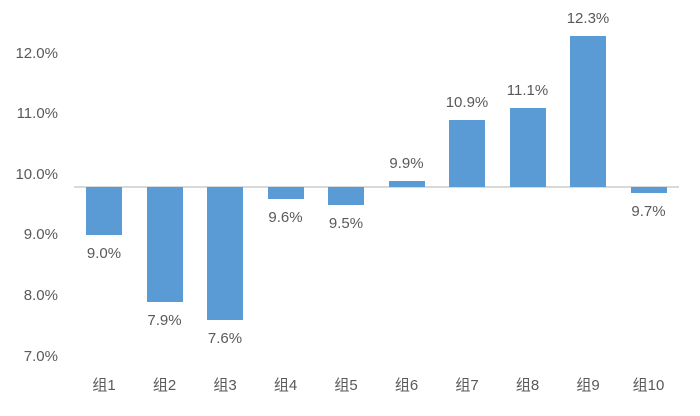 Image resolution: width=700 pixels, height=416 pixels. What do you see at coordinates (40, 235) in the screenshot?
I see `y-axis-tick-label: 9.0%` at bounding box center [40, 235].